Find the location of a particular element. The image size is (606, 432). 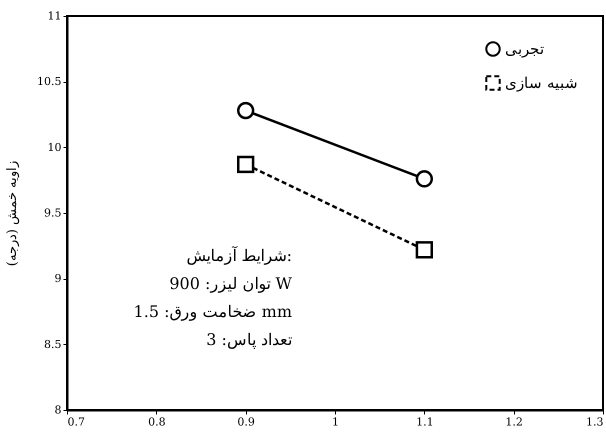

x-tick-label: 0.8 is located at coordinates (157, 422).